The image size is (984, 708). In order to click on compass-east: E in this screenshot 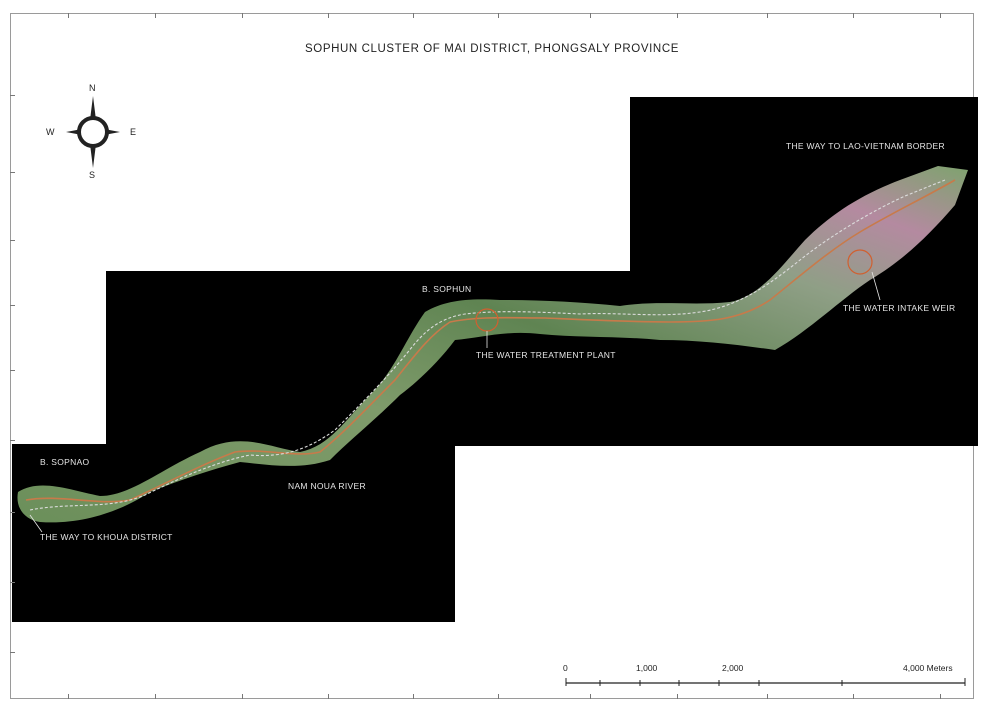, I will do `click(133, 132)`.